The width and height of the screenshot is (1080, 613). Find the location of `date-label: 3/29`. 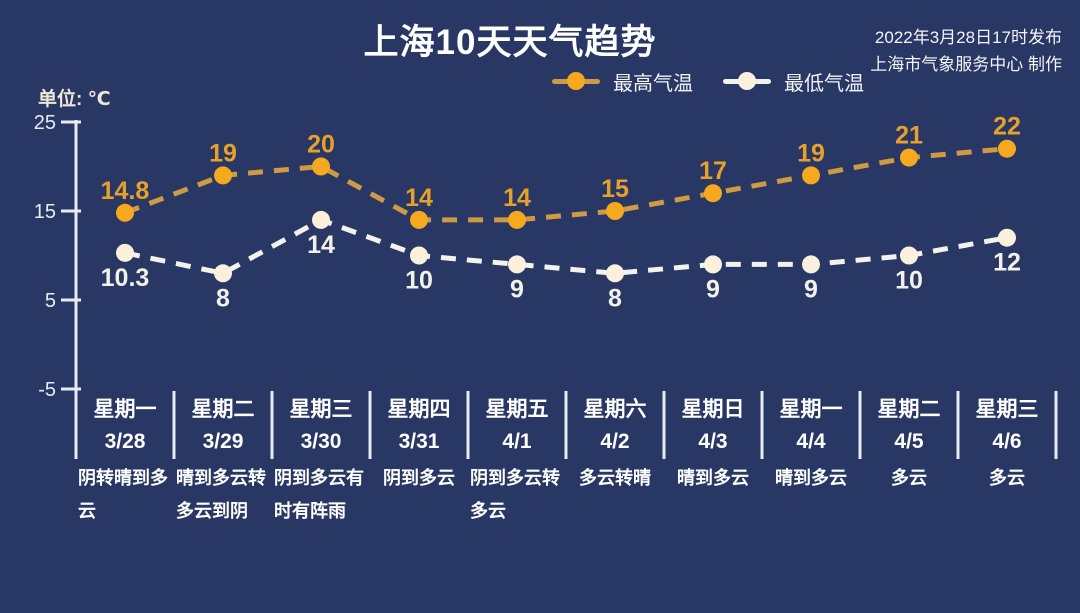

date-label: 3/29 is located at coordinates (223, 441).